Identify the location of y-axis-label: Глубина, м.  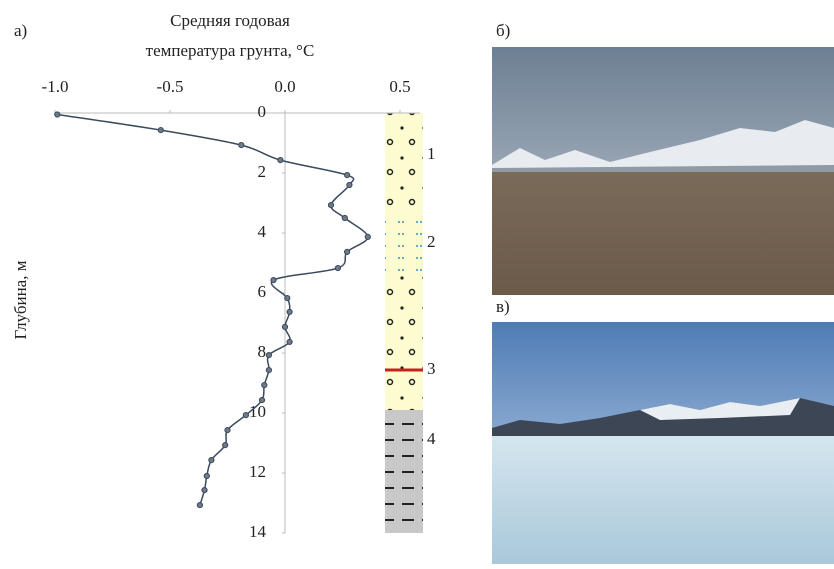
(20, 299).